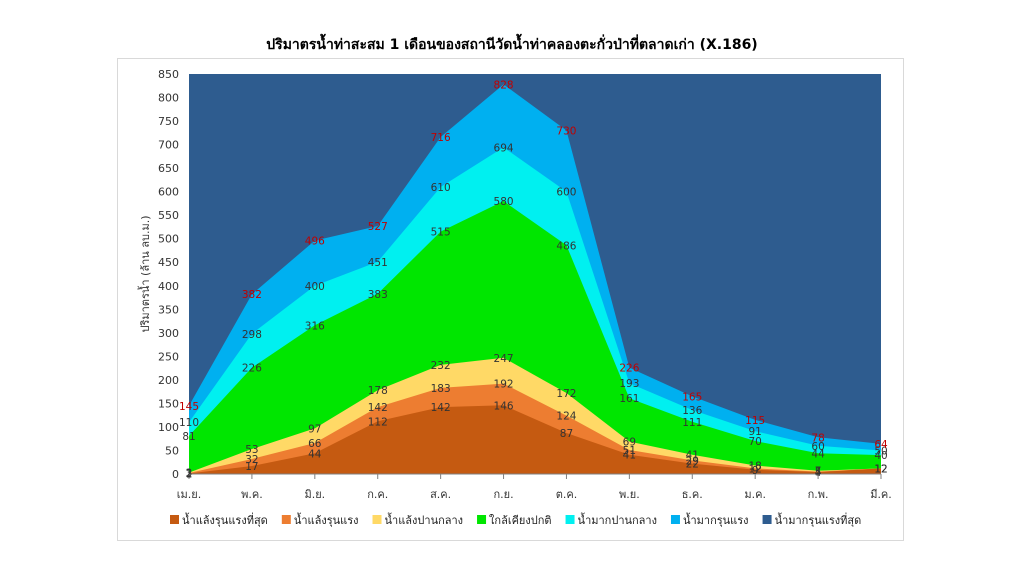 The image size is (1024, 576). What do you see at coordinates (378, 295) in the screenshot?
I see `data-label: 383` at bounding box center [378, 295].